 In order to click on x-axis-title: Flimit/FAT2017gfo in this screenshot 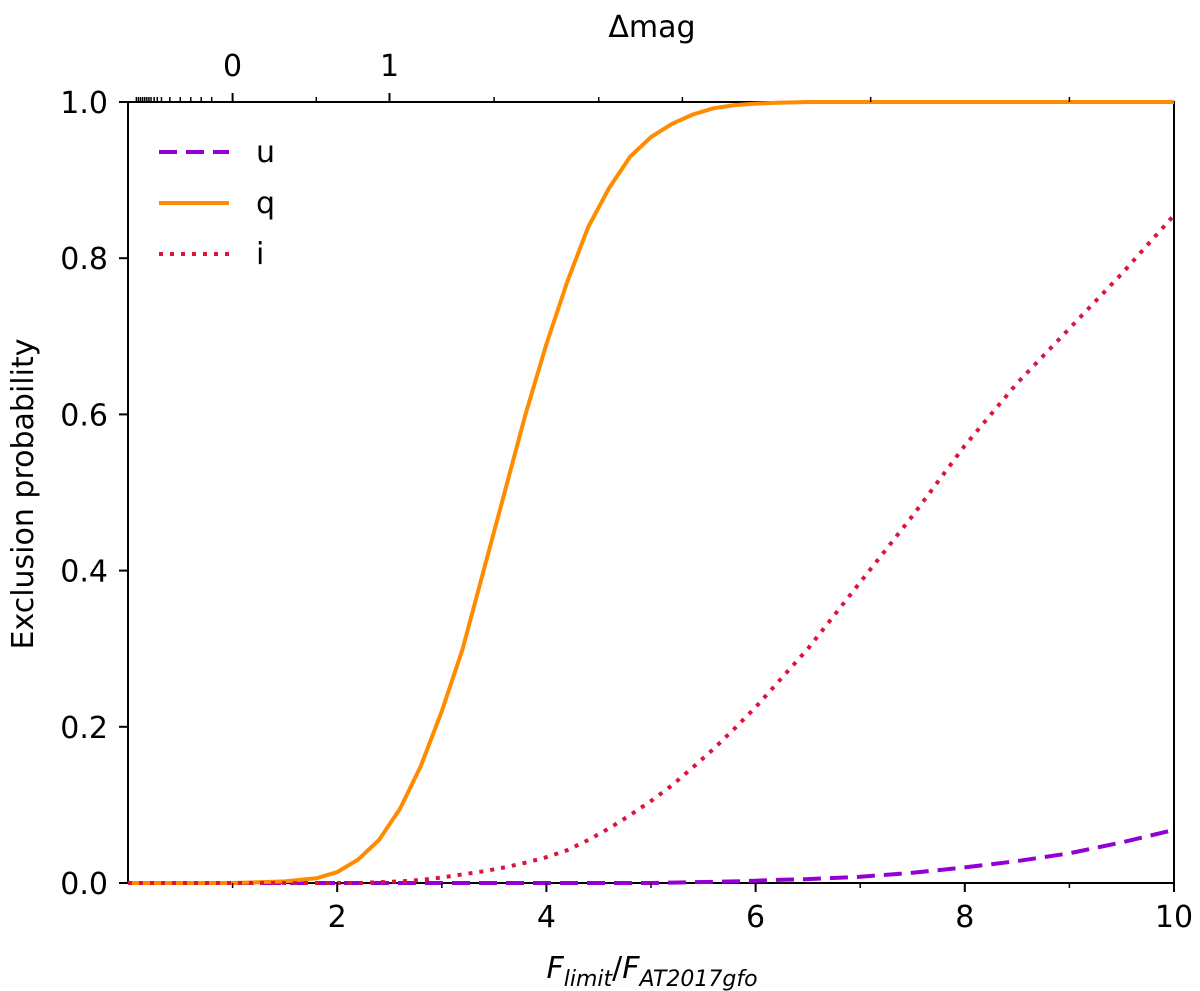, I will do `click(651, 971)`.